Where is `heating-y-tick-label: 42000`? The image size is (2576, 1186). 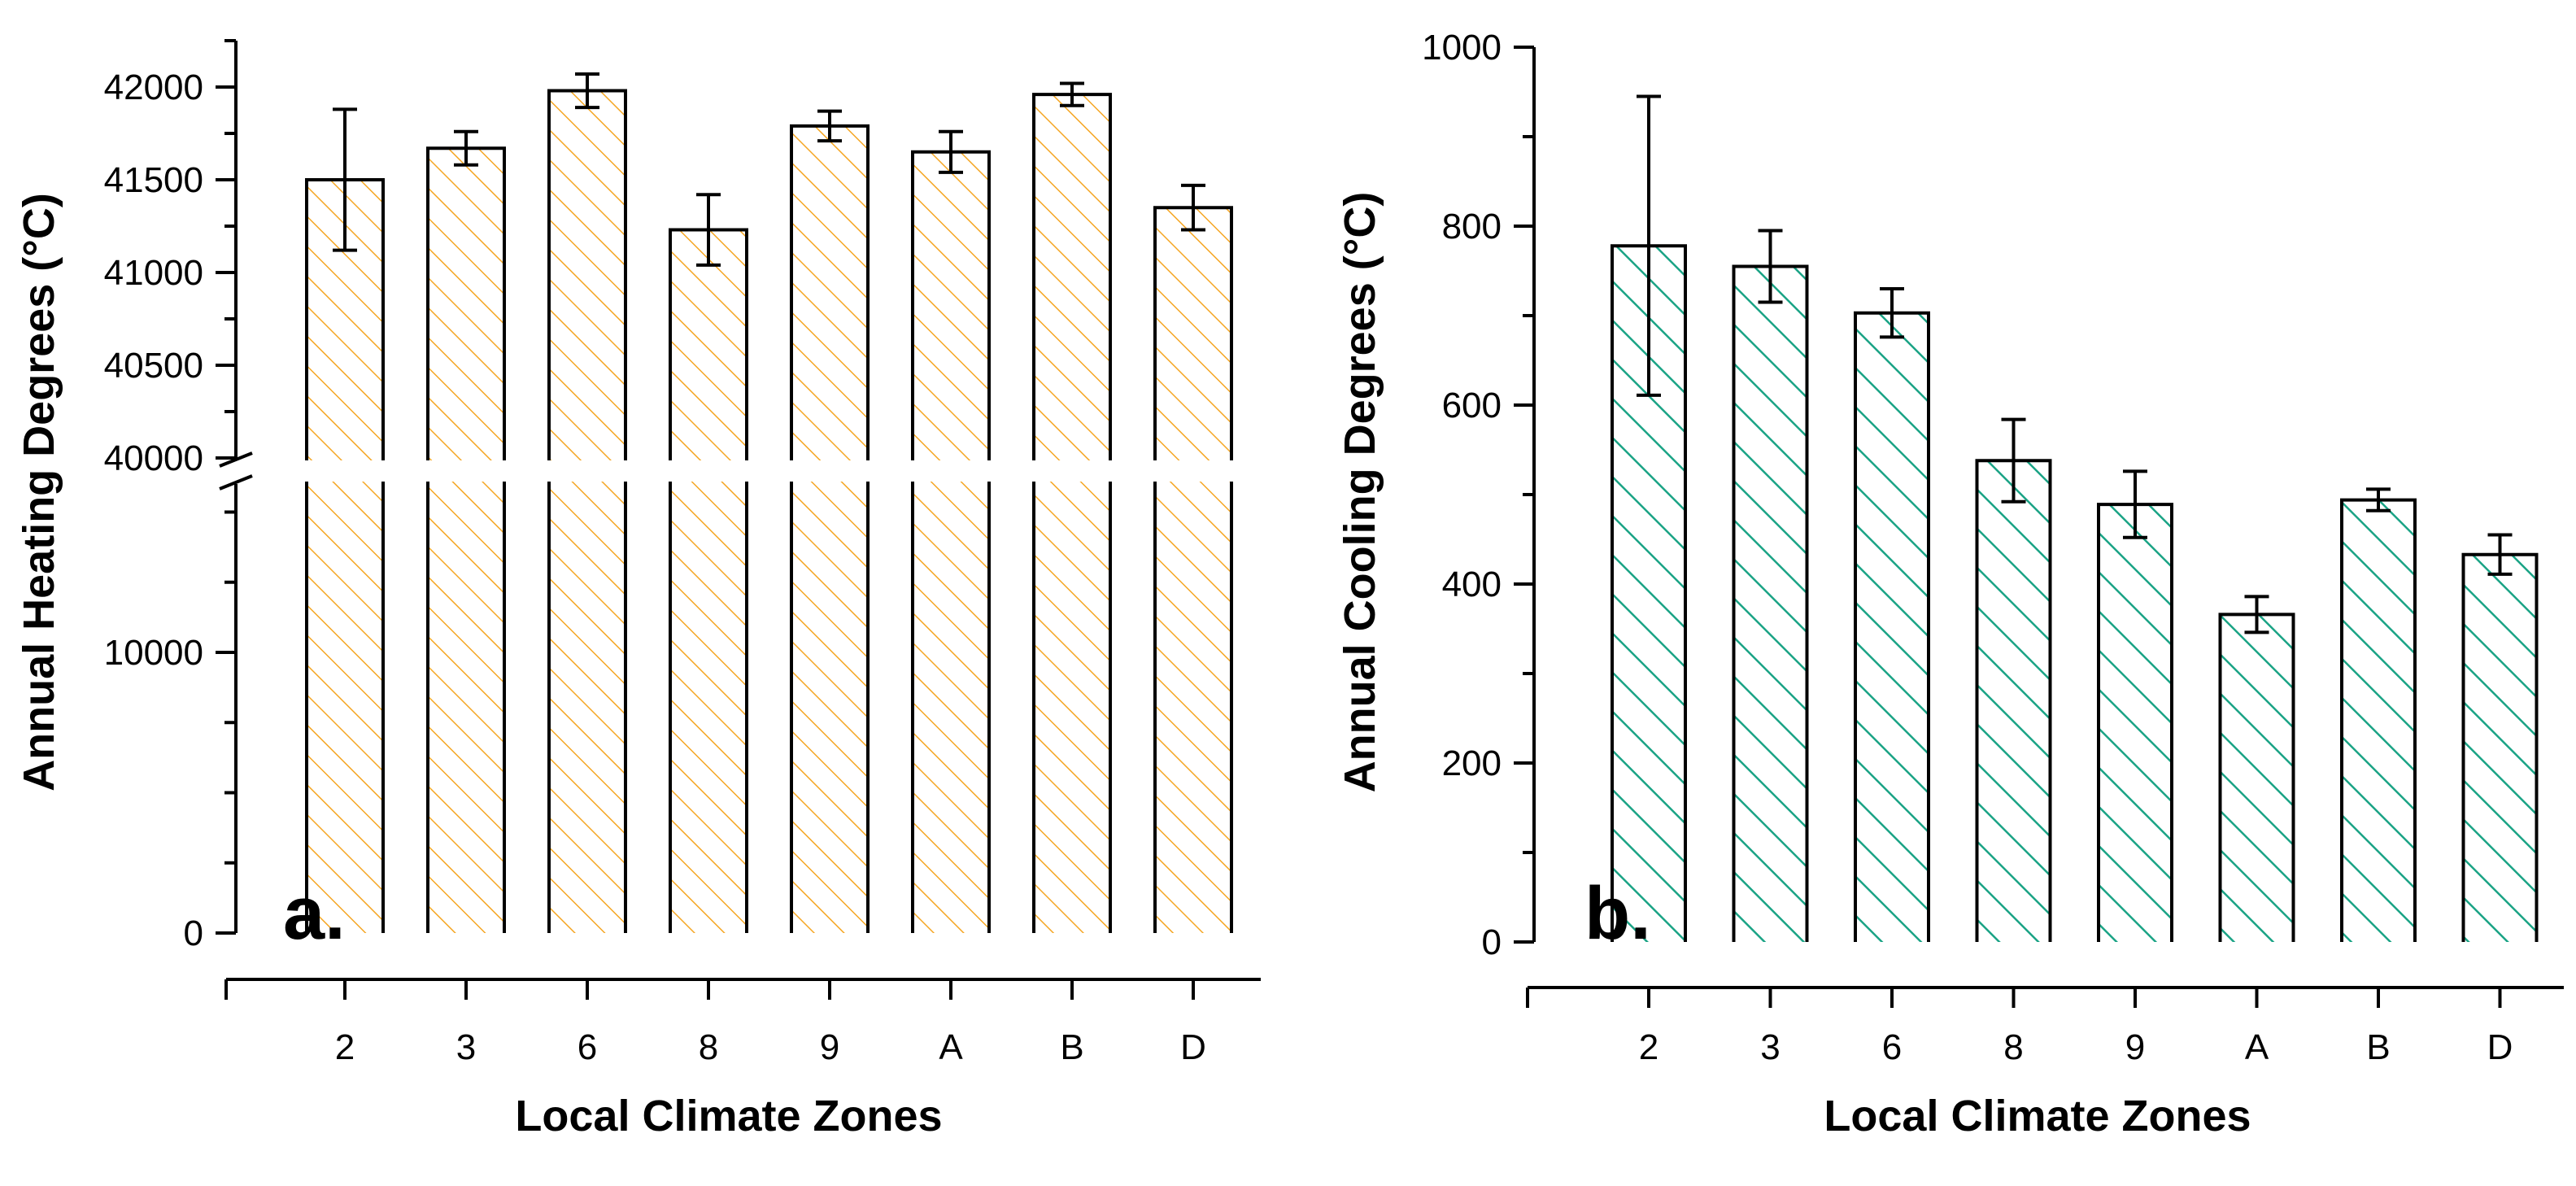
heating-y-tick-label: 42000 is located at coordinates (153, 87).